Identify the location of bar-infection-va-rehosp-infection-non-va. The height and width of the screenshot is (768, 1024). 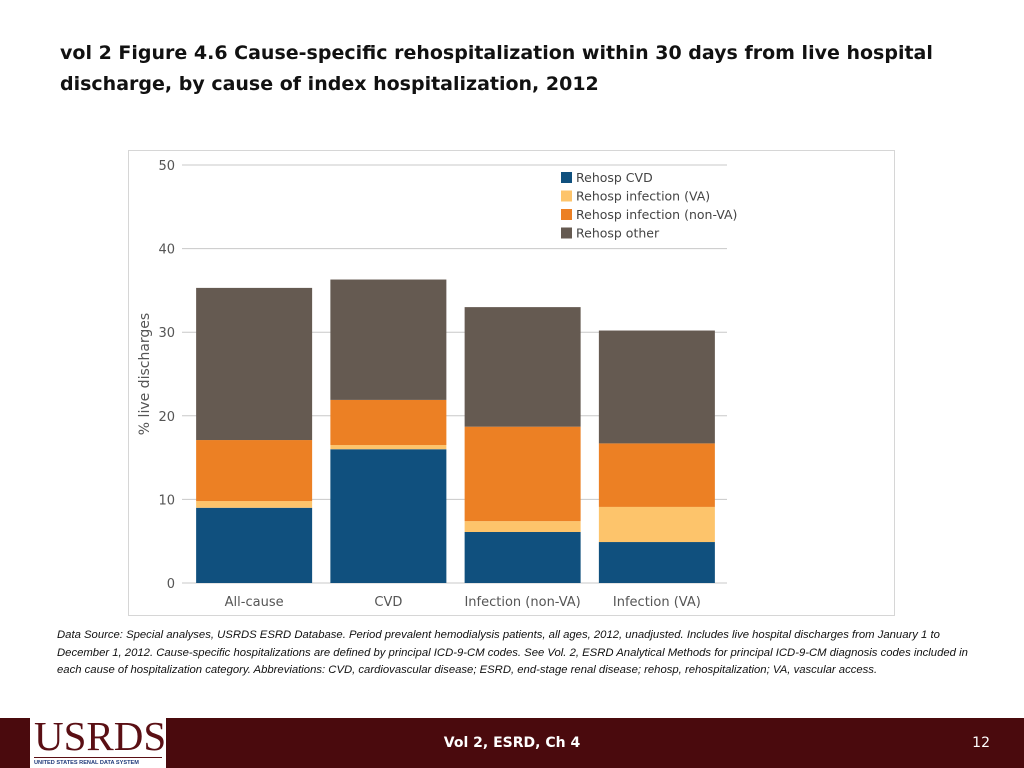
(656, 475).